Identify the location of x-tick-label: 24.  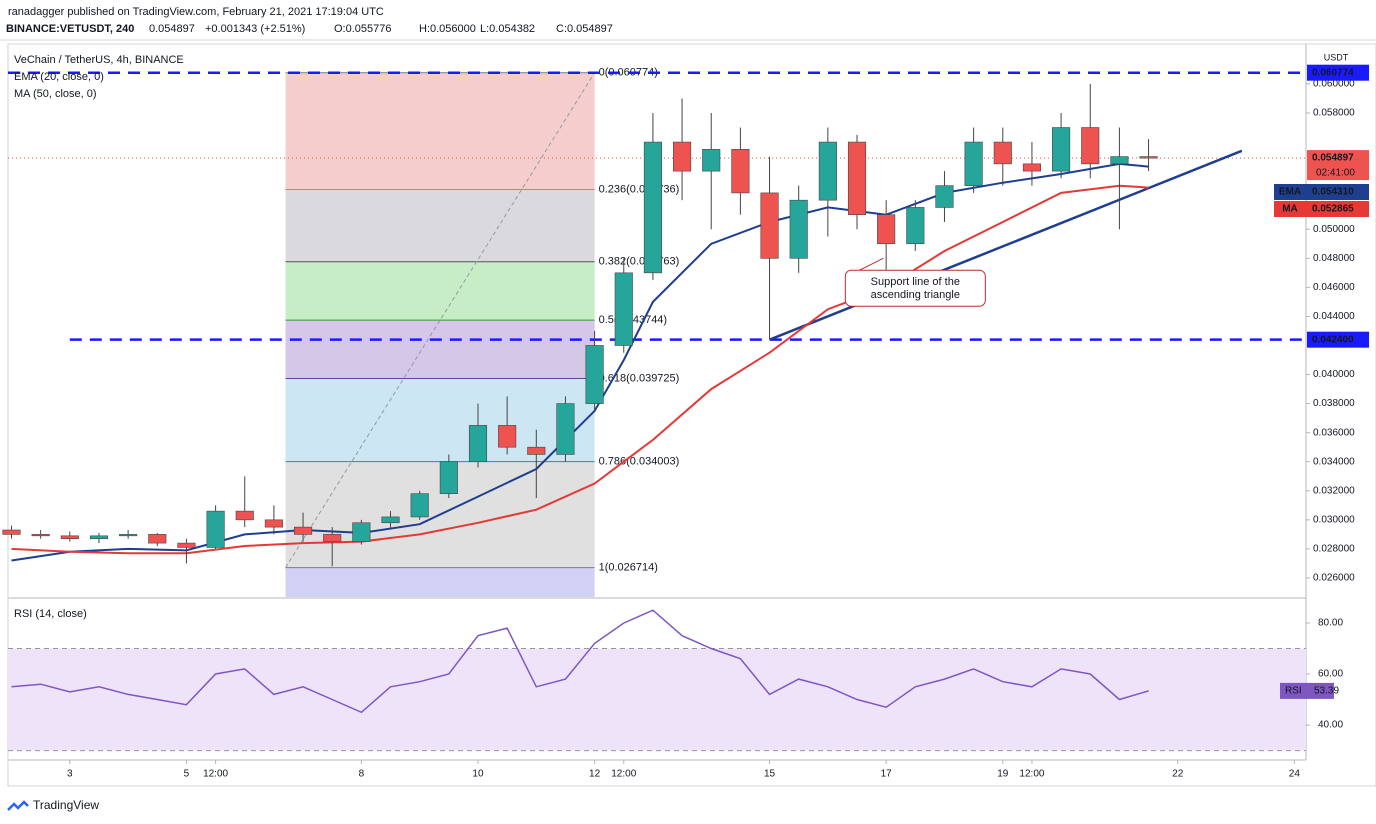
(1295, 774).